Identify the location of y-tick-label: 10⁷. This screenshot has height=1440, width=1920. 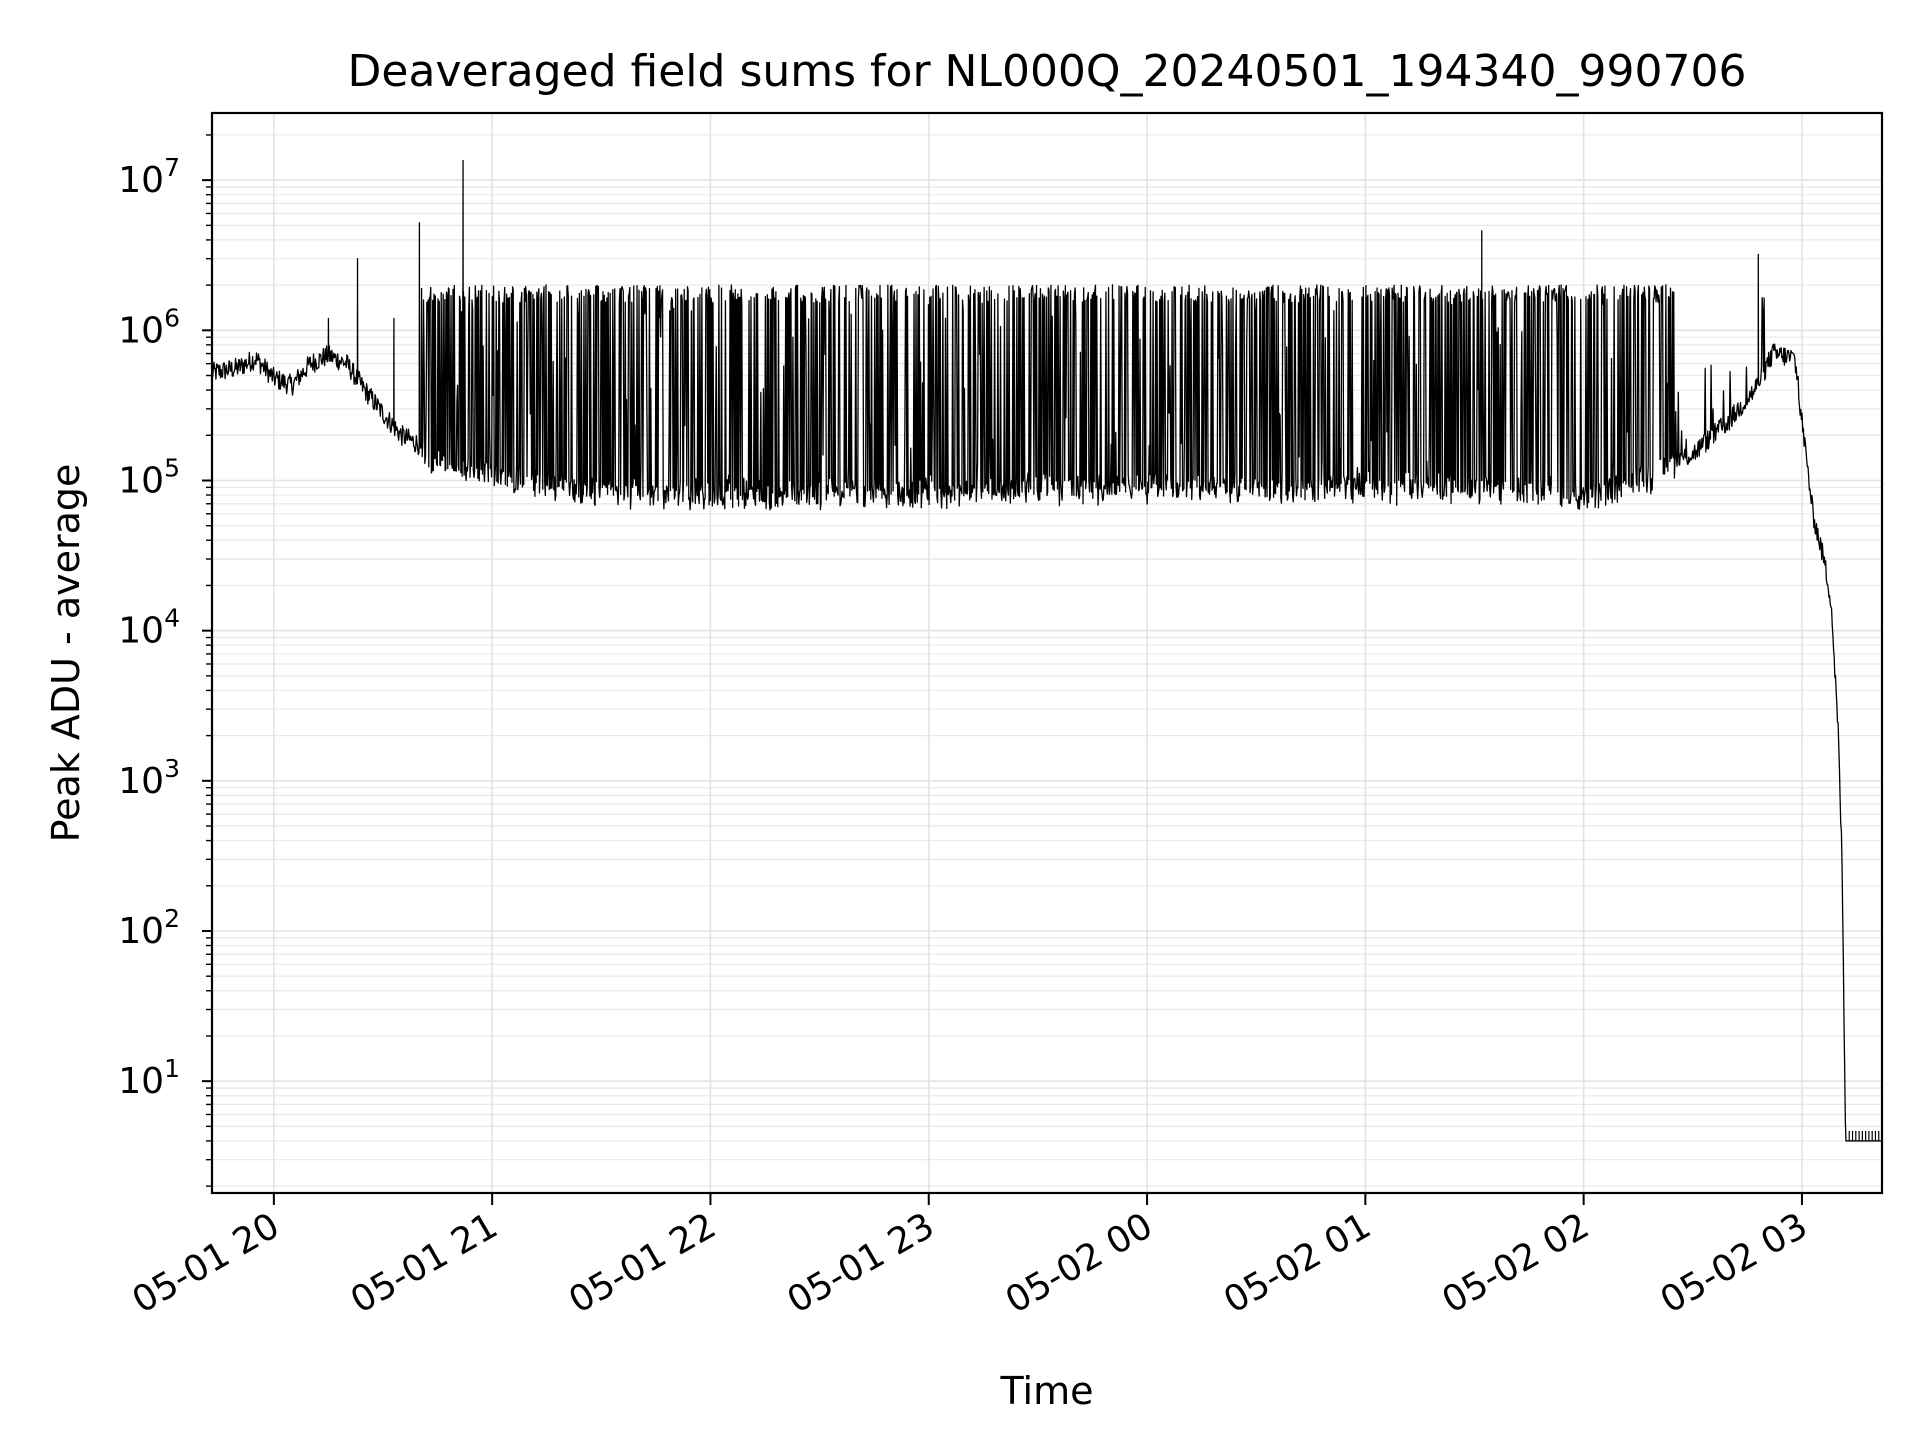
(149, 177).